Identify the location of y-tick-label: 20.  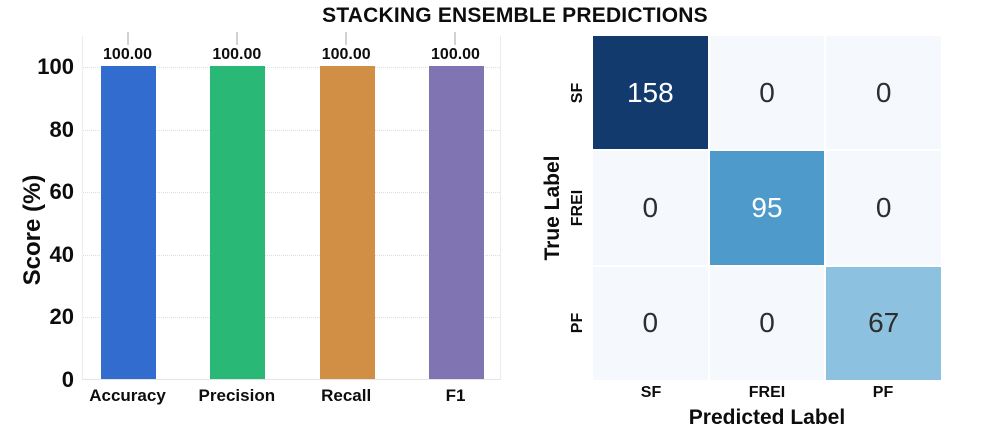
(61, 317).